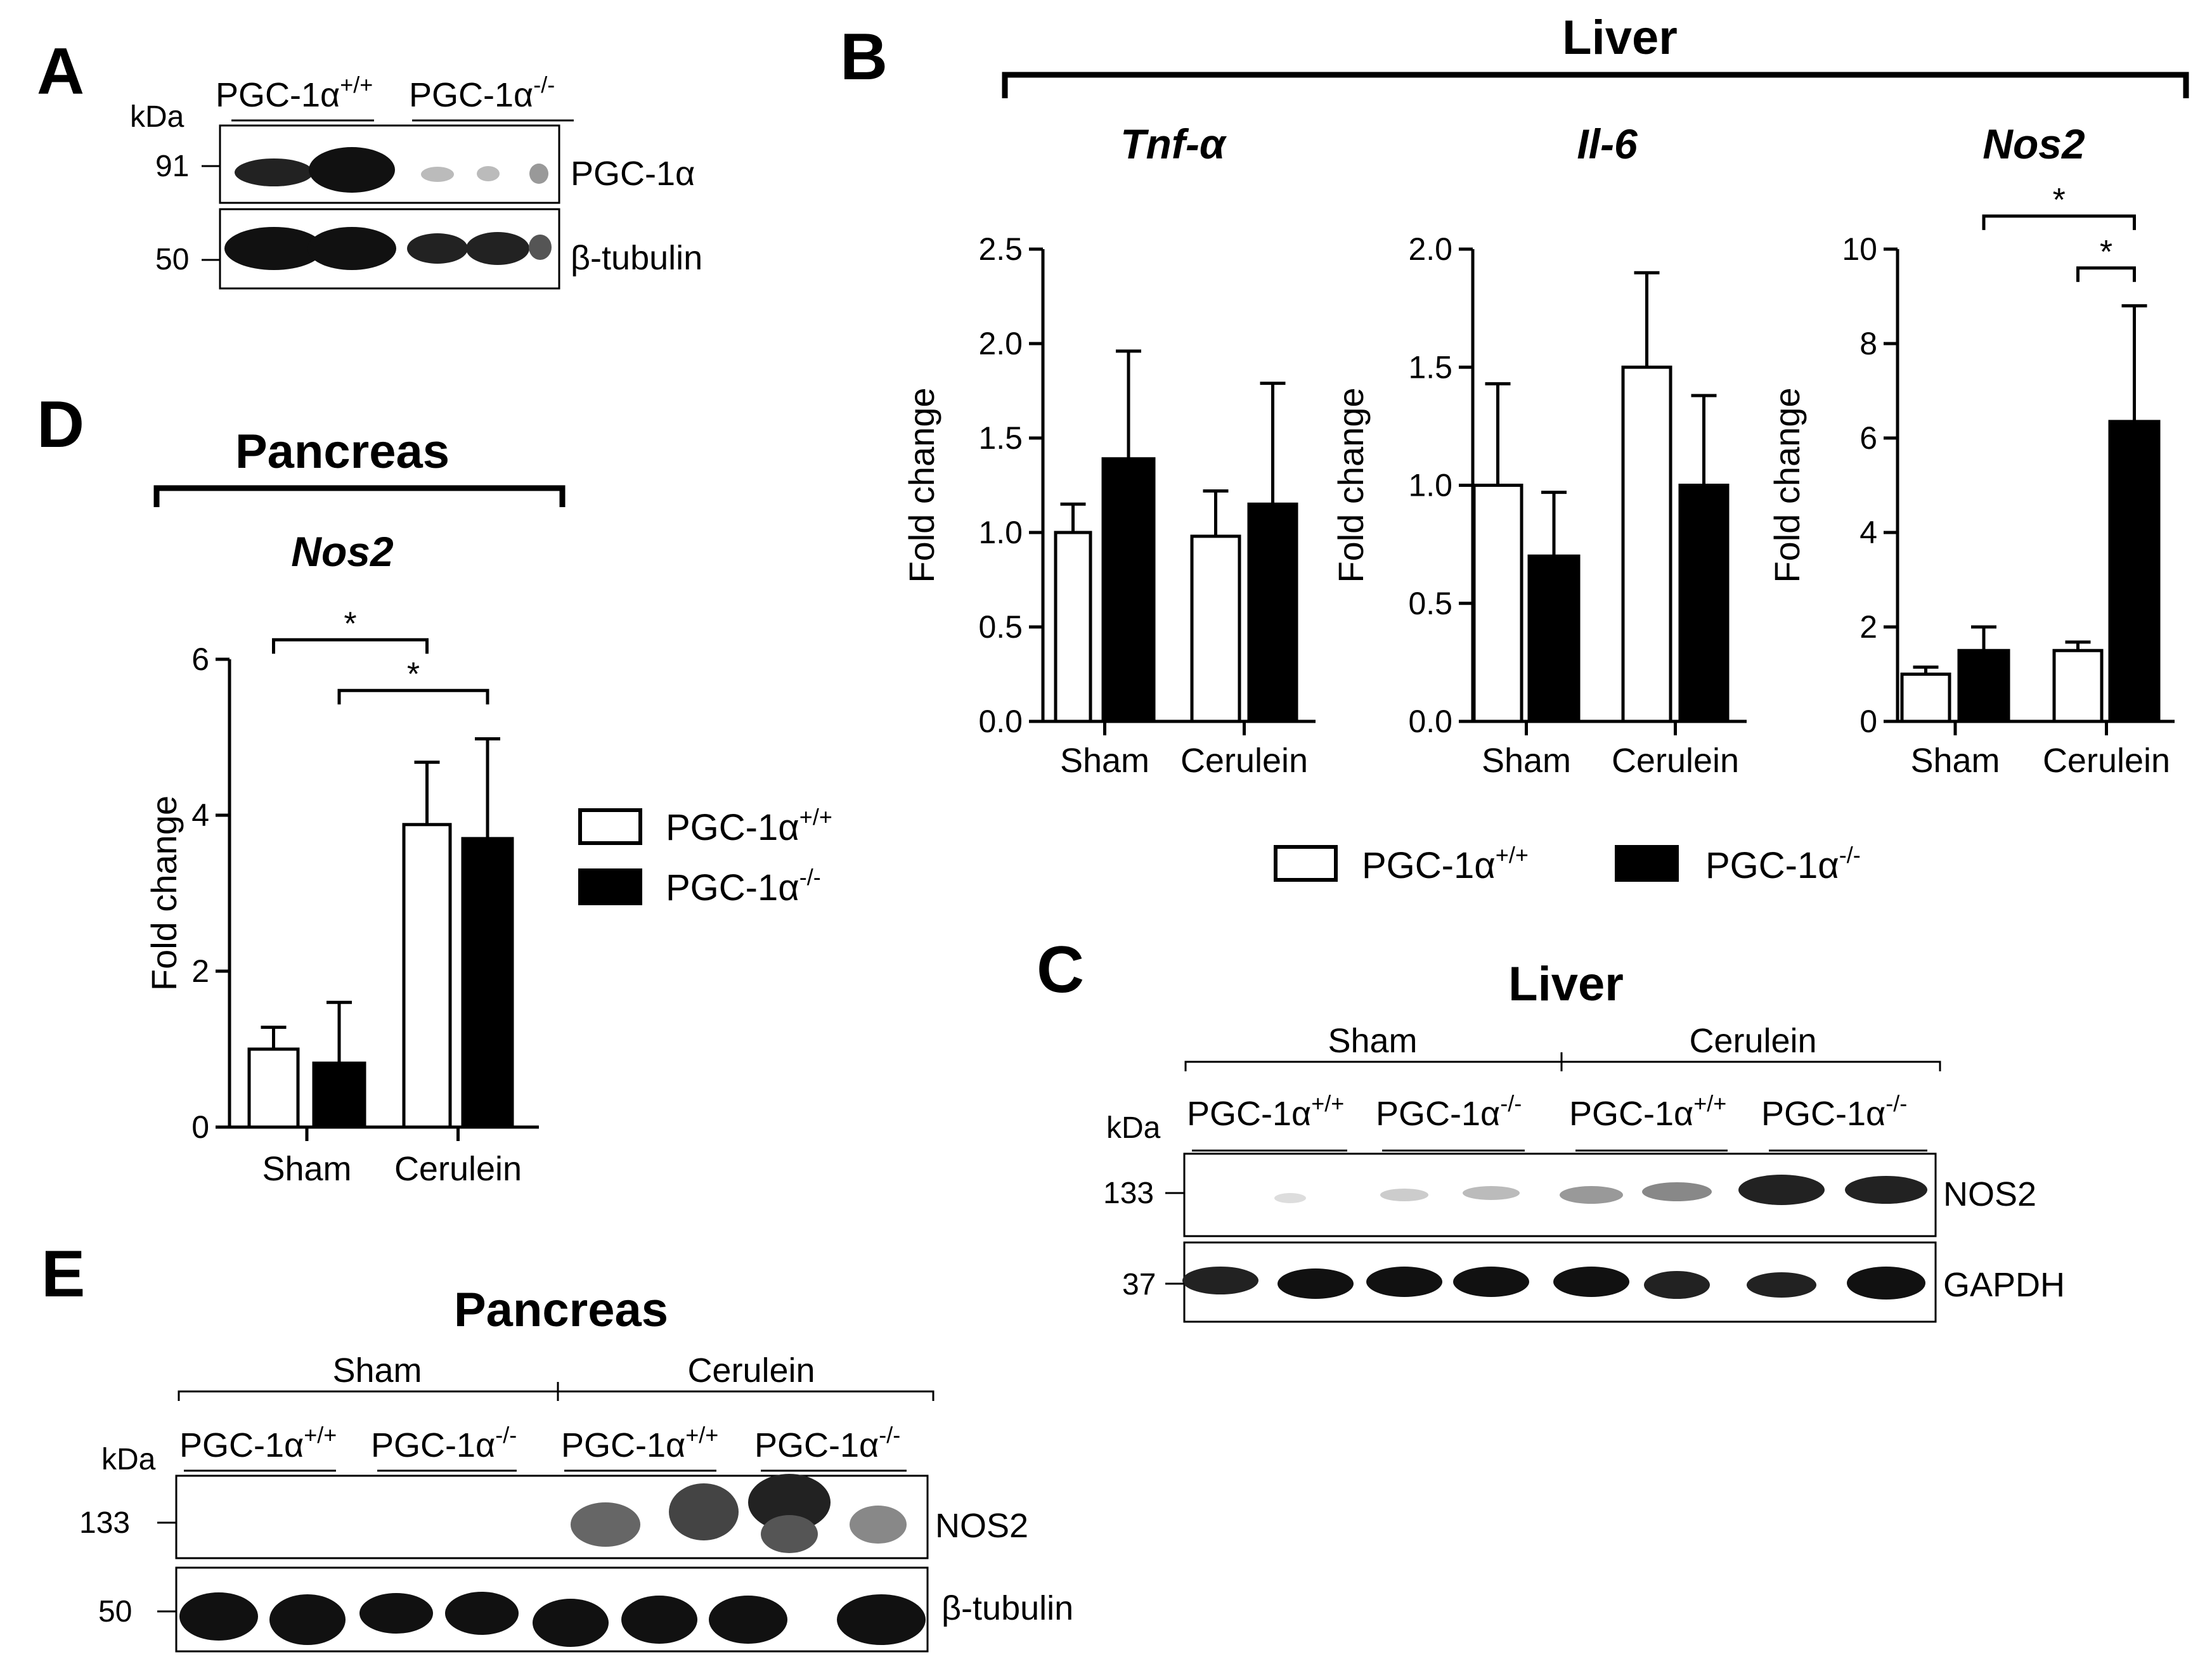 The width and height of the screenshot is (2212, 1671). Describe the element at coordinates (1600, 1190) in the screenshot. I see `blot-c-nos2-bands` at that location.